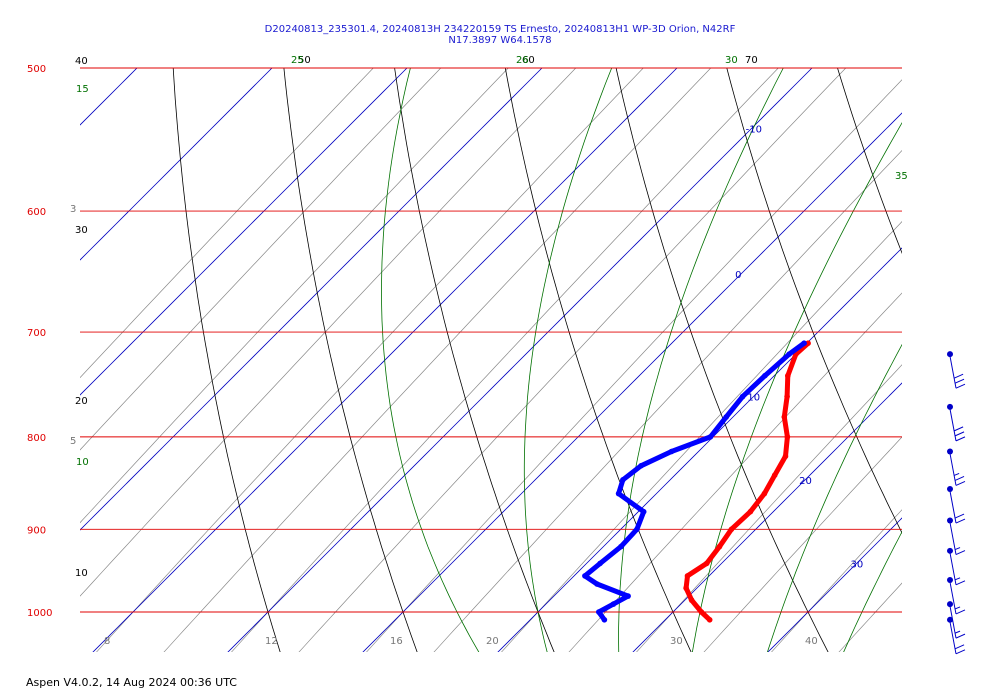 The height and width of the screenshot is (700, 1000). I want to click on dry-adiabat-label: 30, so click(81, 230).